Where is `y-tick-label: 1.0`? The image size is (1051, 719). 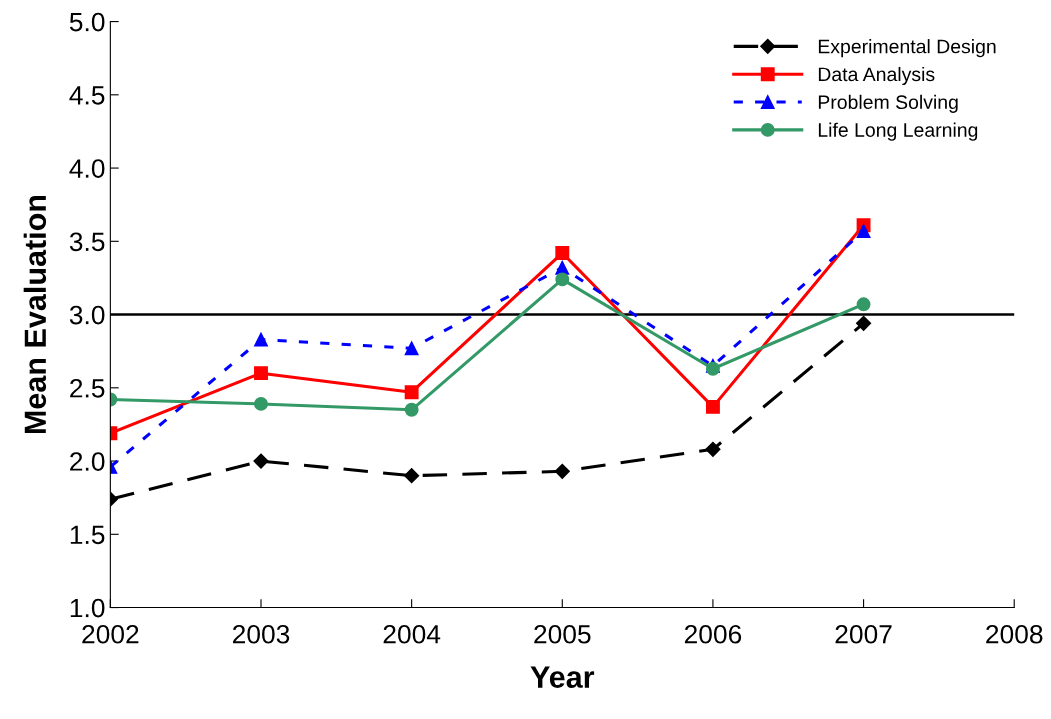 y-tick-label: 1.0 is located at coordinates (87, 608).